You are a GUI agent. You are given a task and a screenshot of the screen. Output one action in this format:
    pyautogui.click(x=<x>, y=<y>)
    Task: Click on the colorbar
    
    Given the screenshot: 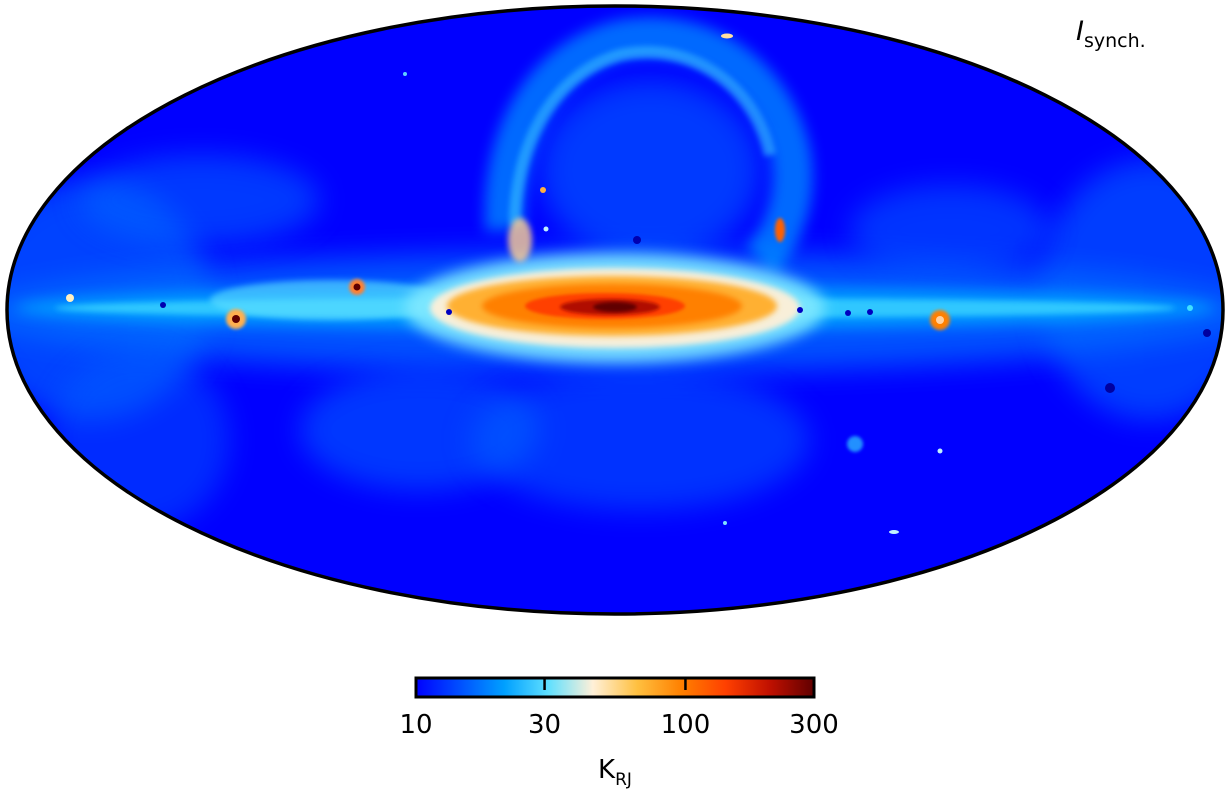 What is the action you would take?
    pyautogui.click(x=615, y=687)
    